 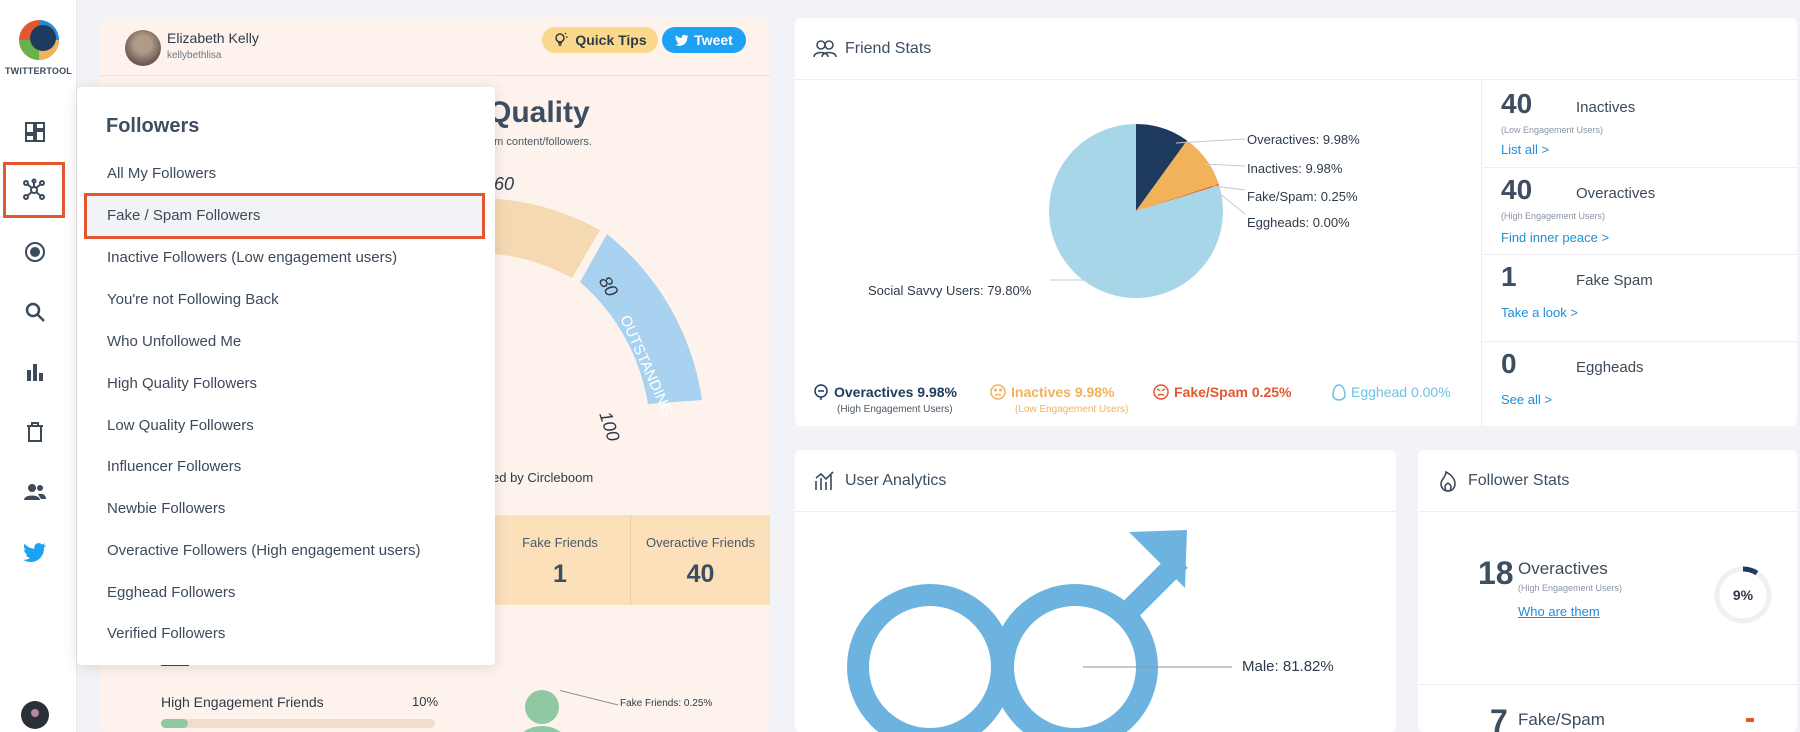 I want to click on legend-egghead-text: Egghead 0.00%, so click(x=1401, y=392).